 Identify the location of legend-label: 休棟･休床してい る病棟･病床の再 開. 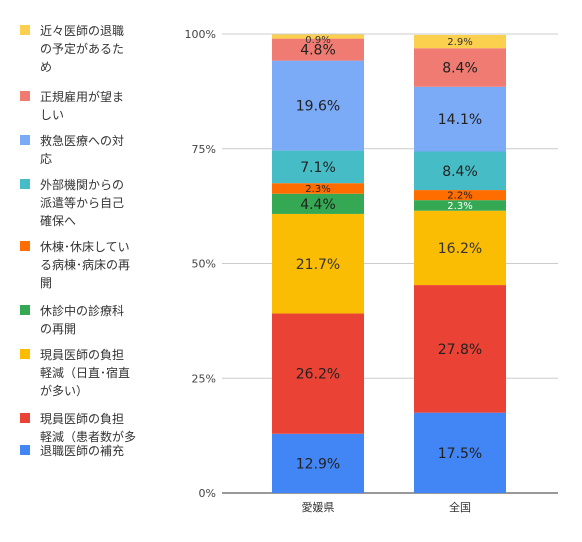
(85, 265).